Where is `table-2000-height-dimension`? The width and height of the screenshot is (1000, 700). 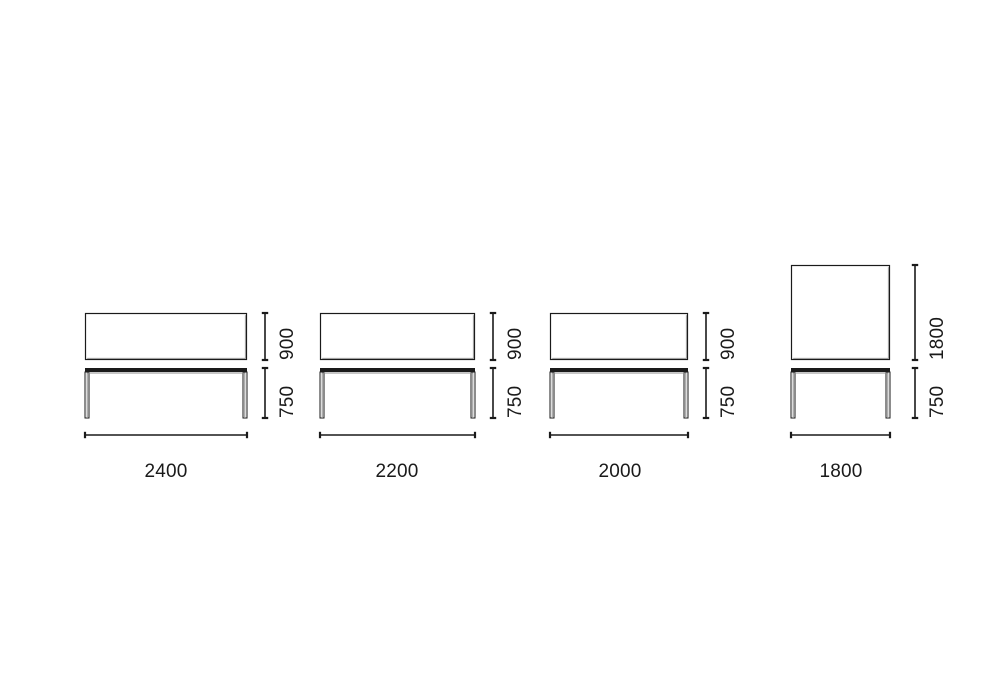
table-2000-height-dimension is located at coordinates (706, 393).